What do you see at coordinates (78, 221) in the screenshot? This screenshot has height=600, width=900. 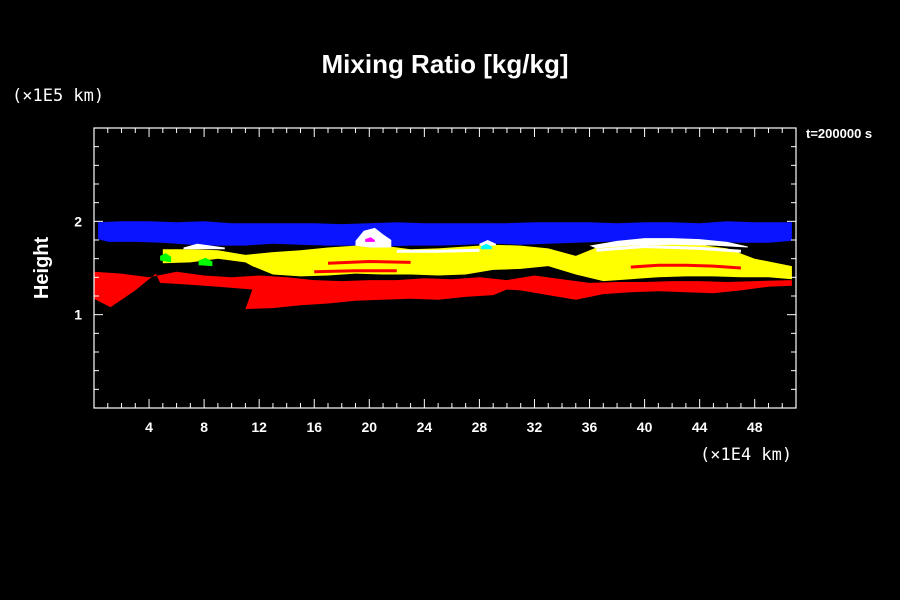 I see `y-tick-label: 2` at bounding box center [78, 221].